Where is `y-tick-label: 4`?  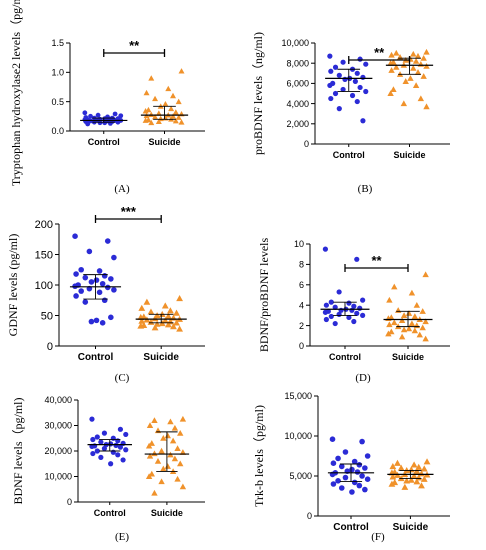 y-tick-label: 4 is located at coordinates (301, 305).